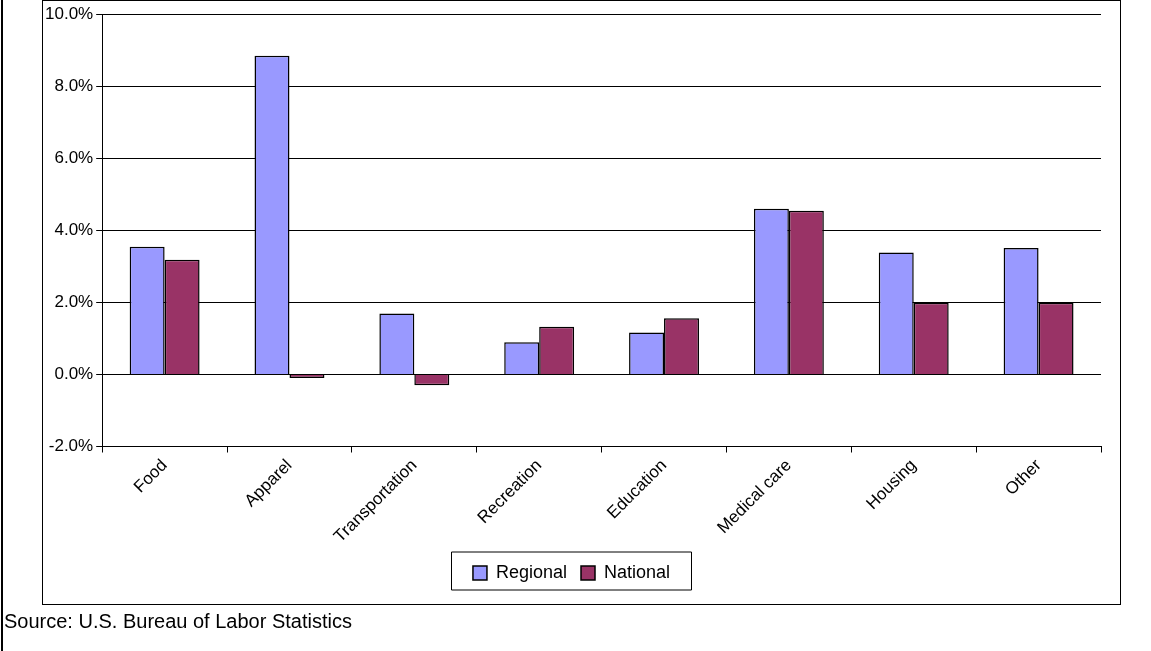 The height and width of the screenshot is (651, 1151). What do you see at coordinates (74, 302) in the screenshot?
I see `y-tick-label: 2.0%` at bounding box center [74, 302].